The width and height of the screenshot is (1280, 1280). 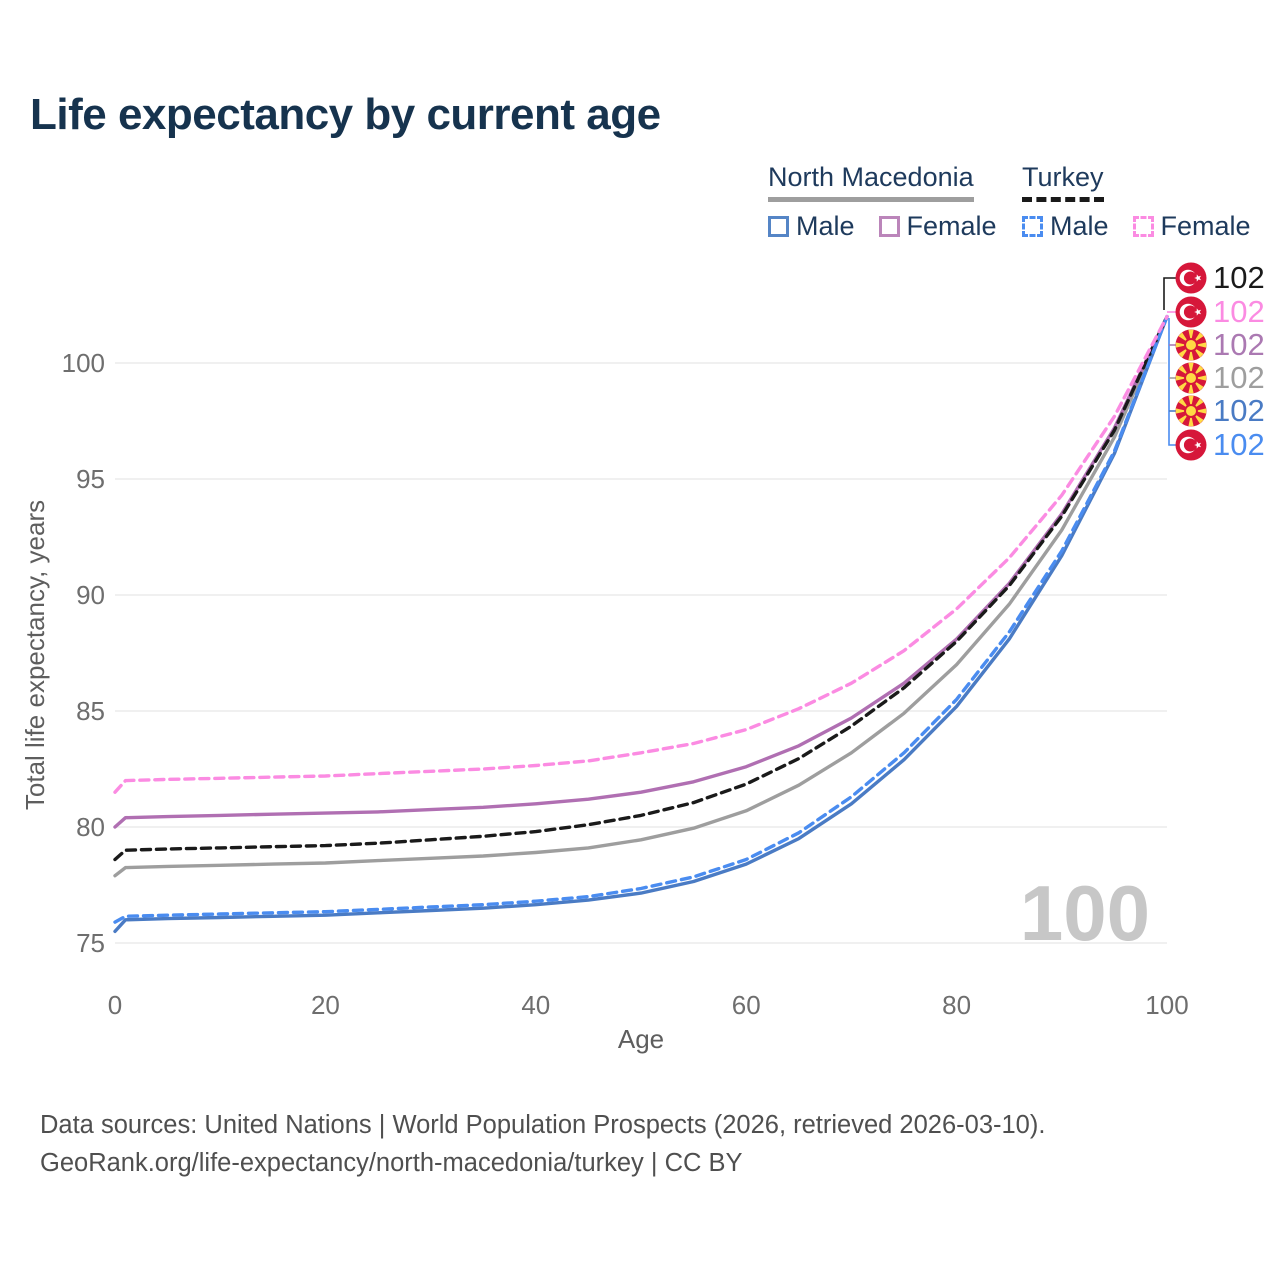 What do you see at coordinates (1239, 410) in the screenshot?
I see `end-label-value-nm-male: 102` at bounding box center [1239, 410].